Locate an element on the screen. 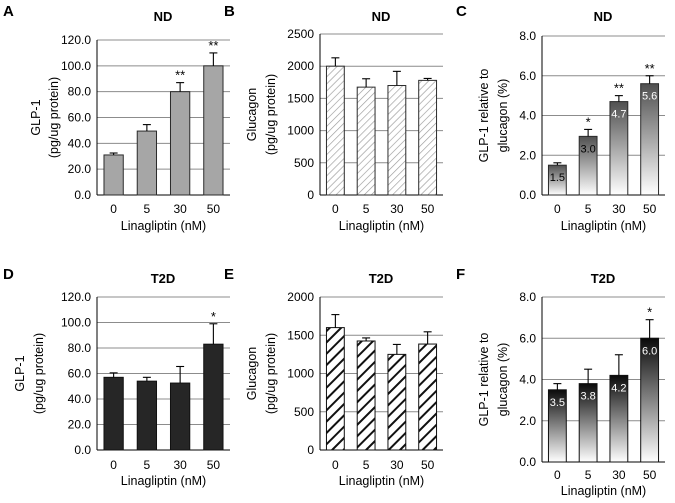 Image resolution: width=675 pixels, height=503 pixels. y-tick-label: 6.0 is located at coordinates (527, 76).